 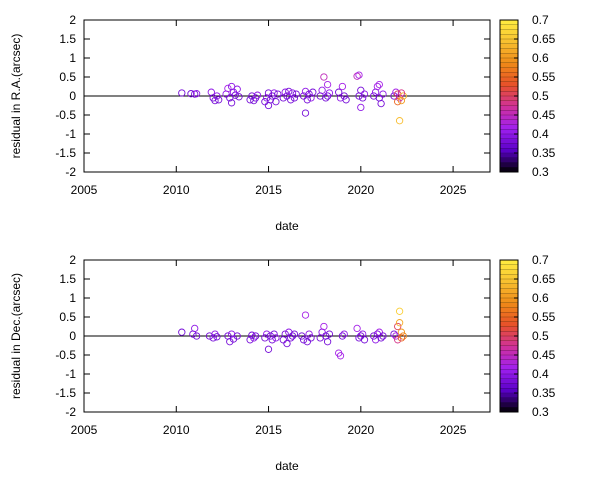 I want to click on colorbar-tick-label: 0.65, so click(x=544, y=39).